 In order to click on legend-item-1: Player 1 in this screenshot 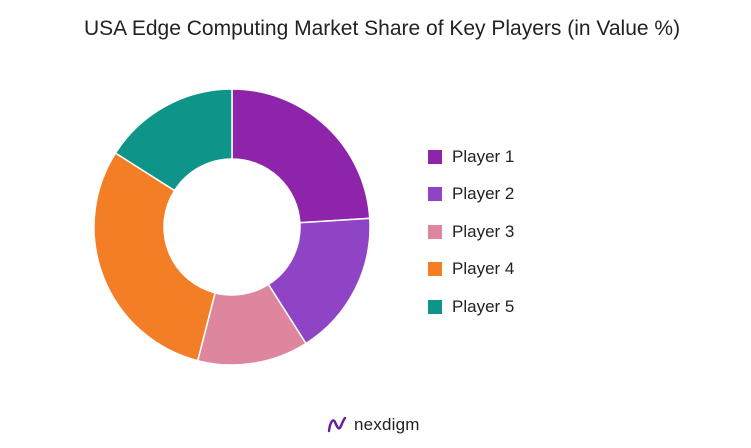, I will do `click(471, 157)`.